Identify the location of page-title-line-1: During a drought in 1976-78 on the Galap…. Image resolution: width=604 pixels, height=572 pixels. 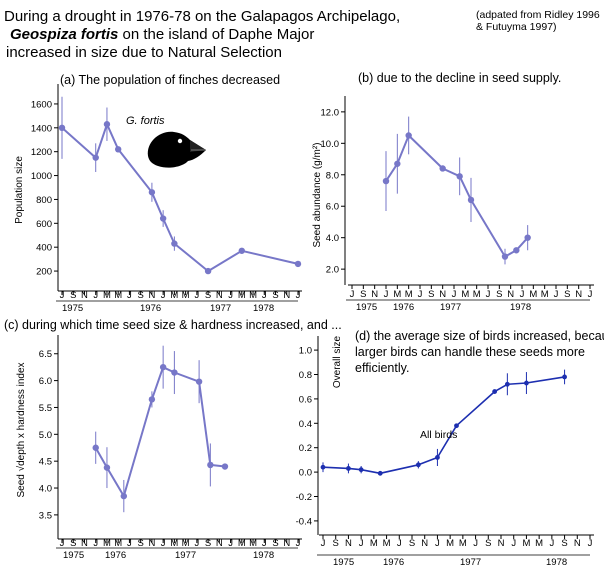
(202, 16).